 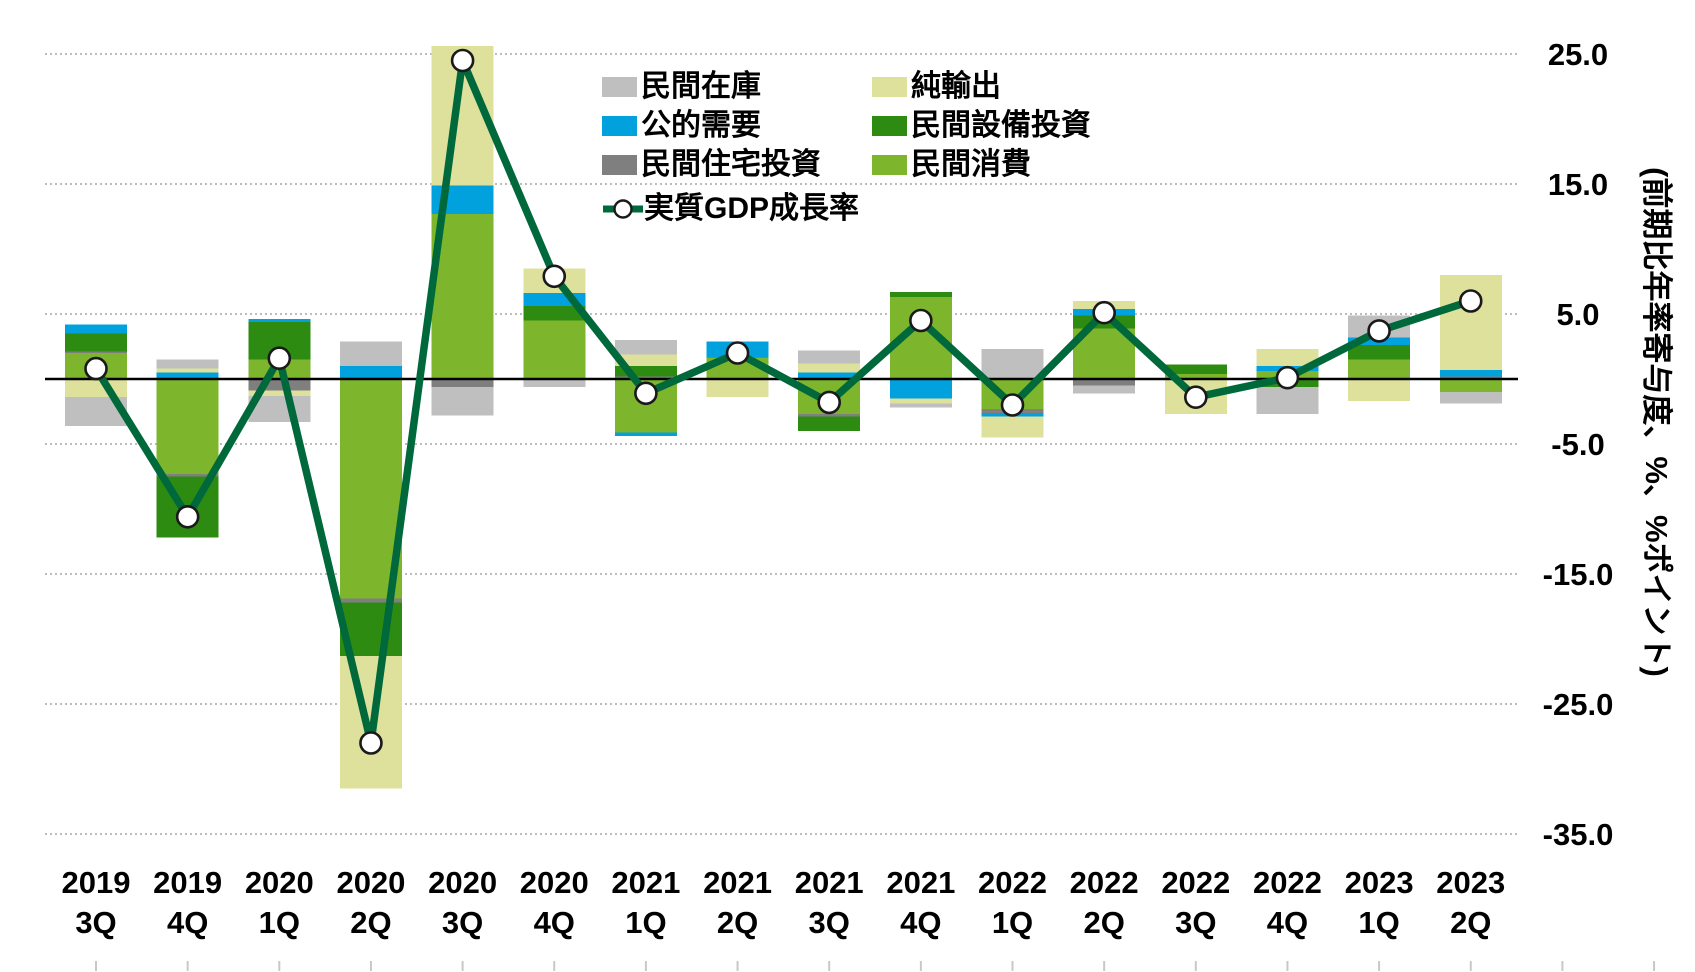 I want to click on legend-item: 民間在庫, so click(x=681, y=87).